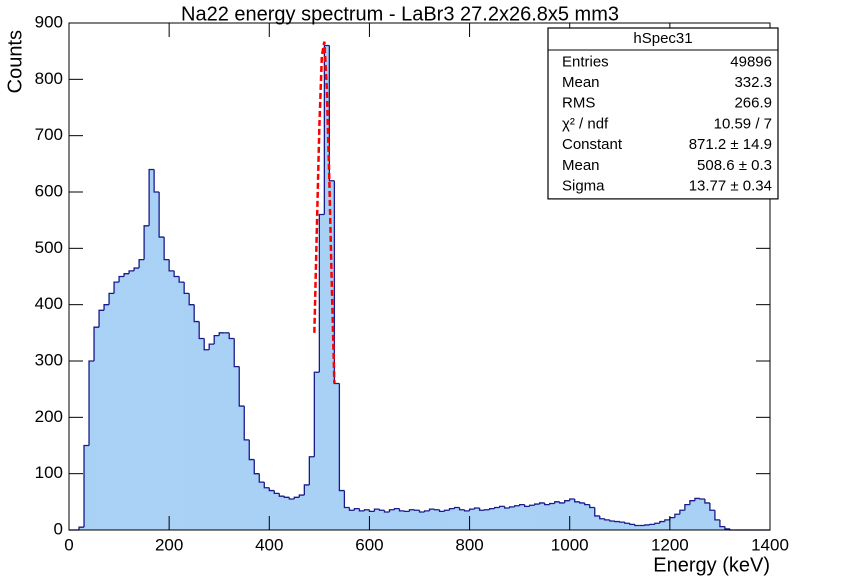  What do you see at coordinates (711, 565) in the screenshot?
I see `x-axis-label: Energy (keV)` at bounding box center [711, 565].